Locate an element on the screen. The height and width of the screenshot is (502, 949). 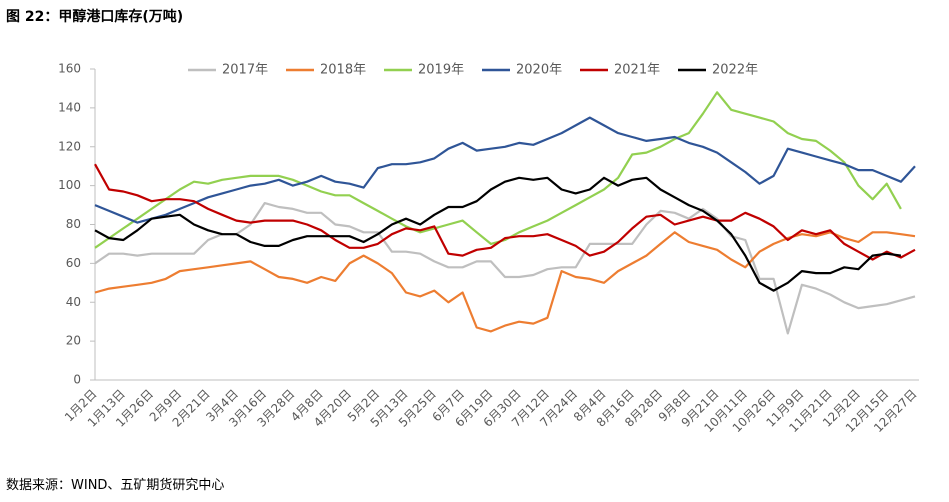
y-tick-label: 0 is located at coordinates (77, 380).